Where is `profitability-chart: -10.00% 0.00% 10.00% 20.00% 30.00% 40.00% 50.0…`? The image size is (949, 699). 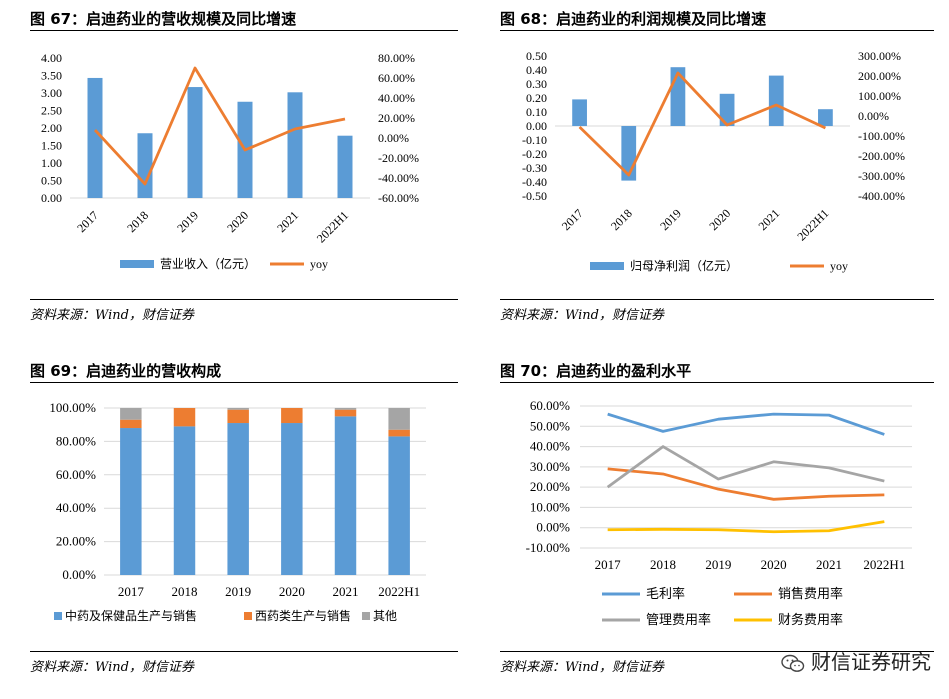
profitability-chart: -10.00% 0.00% 10.00% 20.00% 30.00% 40.00% 50.0… is located at coordinates (719, 512).